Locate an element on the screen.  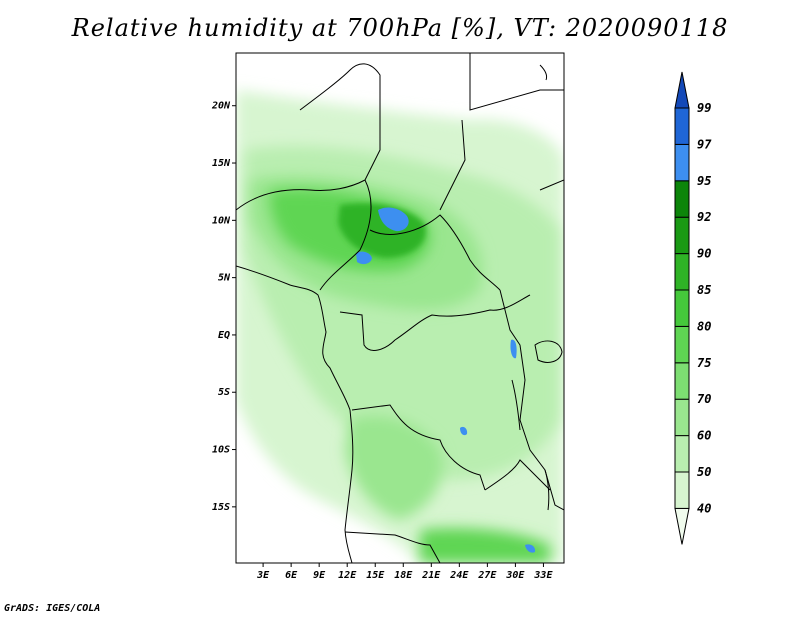
lat-tick-label: 5S is located at coordinates (224, 392).